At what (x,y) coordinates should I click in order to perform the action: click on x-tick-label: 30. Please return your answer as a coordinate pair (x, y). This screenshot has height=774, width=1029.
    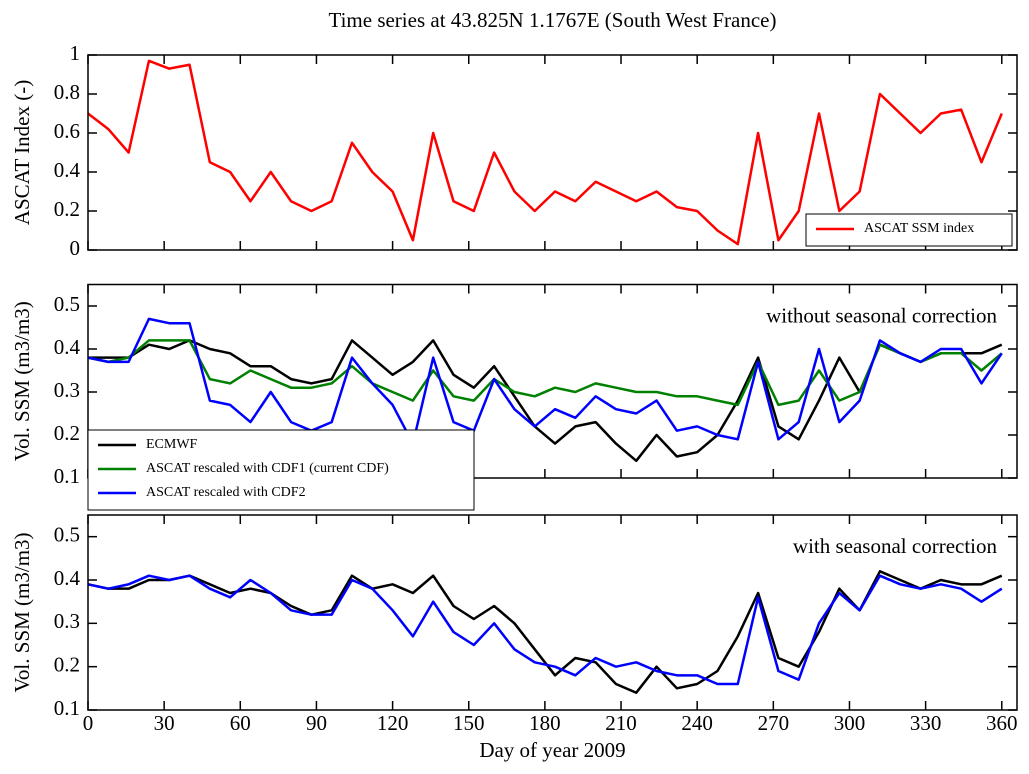
    Looking at the image, I should click on (164, 723).